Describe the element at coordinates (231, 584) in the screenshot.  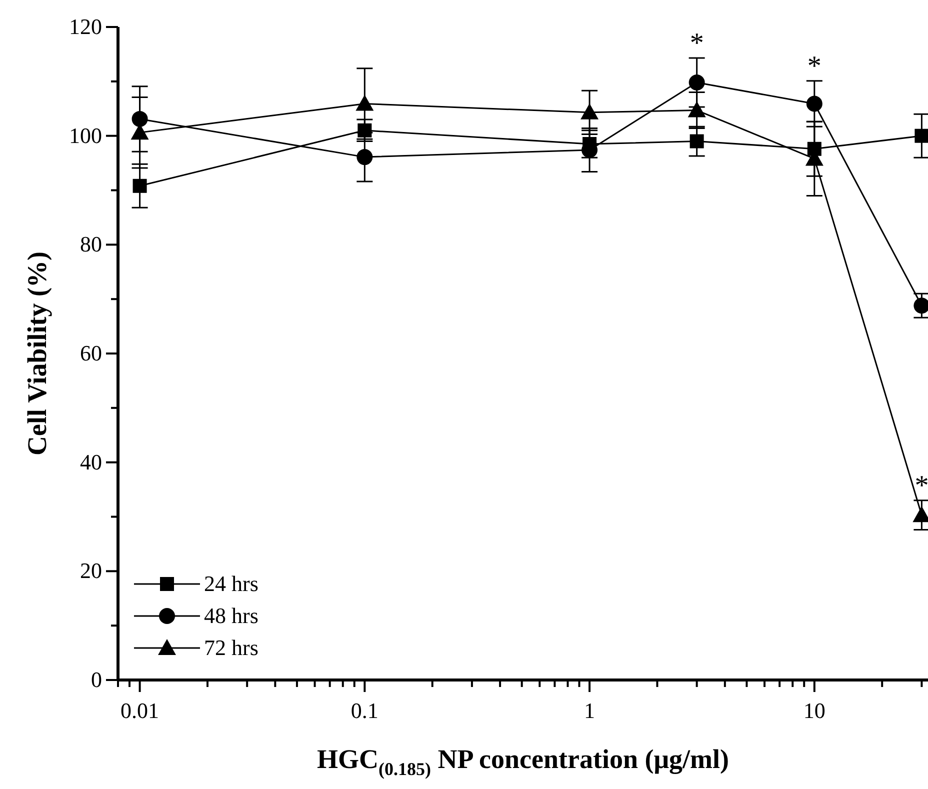
I see `legend-label: 24 hrs` at that location.